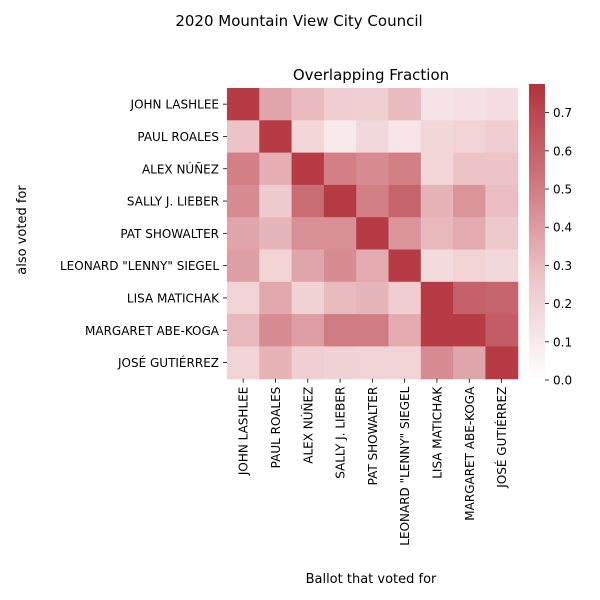  What do you see at coordinates (173, 298) in the screenshot?
I see `y-tick-label: LISA MATICHAK` at bounding box center [173, 298].